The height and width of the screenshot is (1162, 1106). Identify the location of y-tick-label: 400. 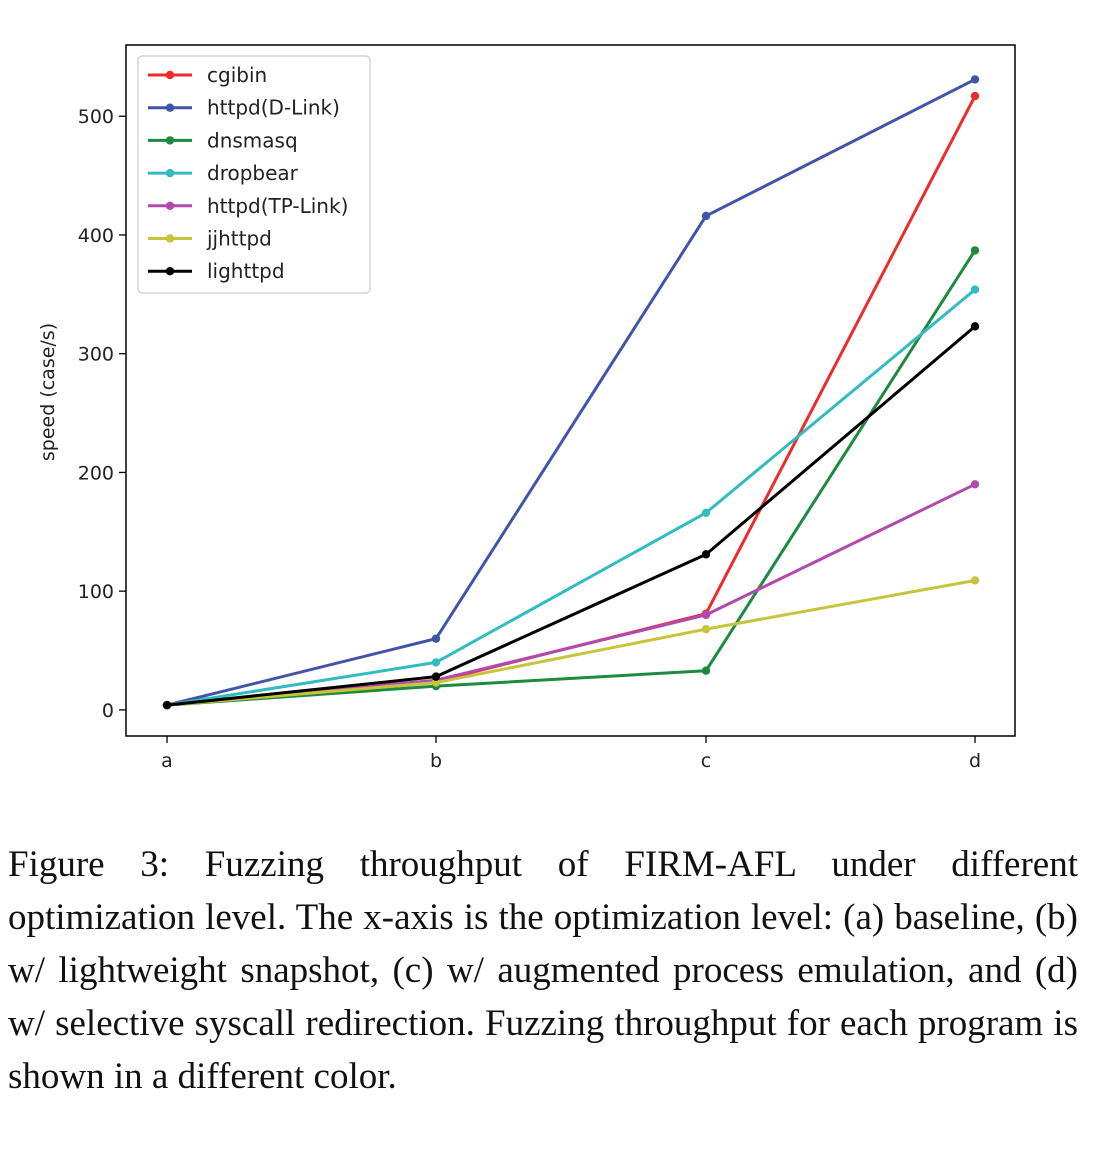
(96, 236).